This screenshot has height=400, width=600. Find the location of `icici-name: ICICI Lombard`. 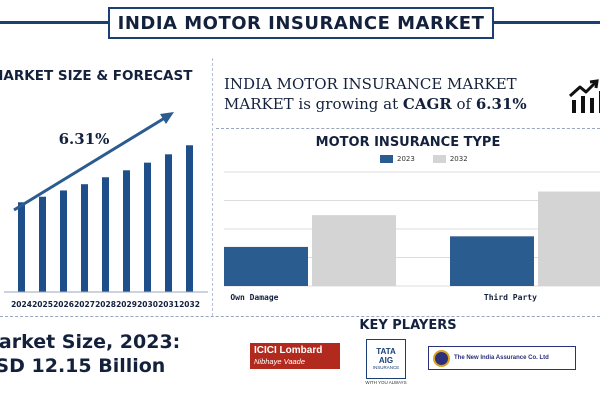

icici-name: ICICI Lombard is located at coordinates (288, 350).